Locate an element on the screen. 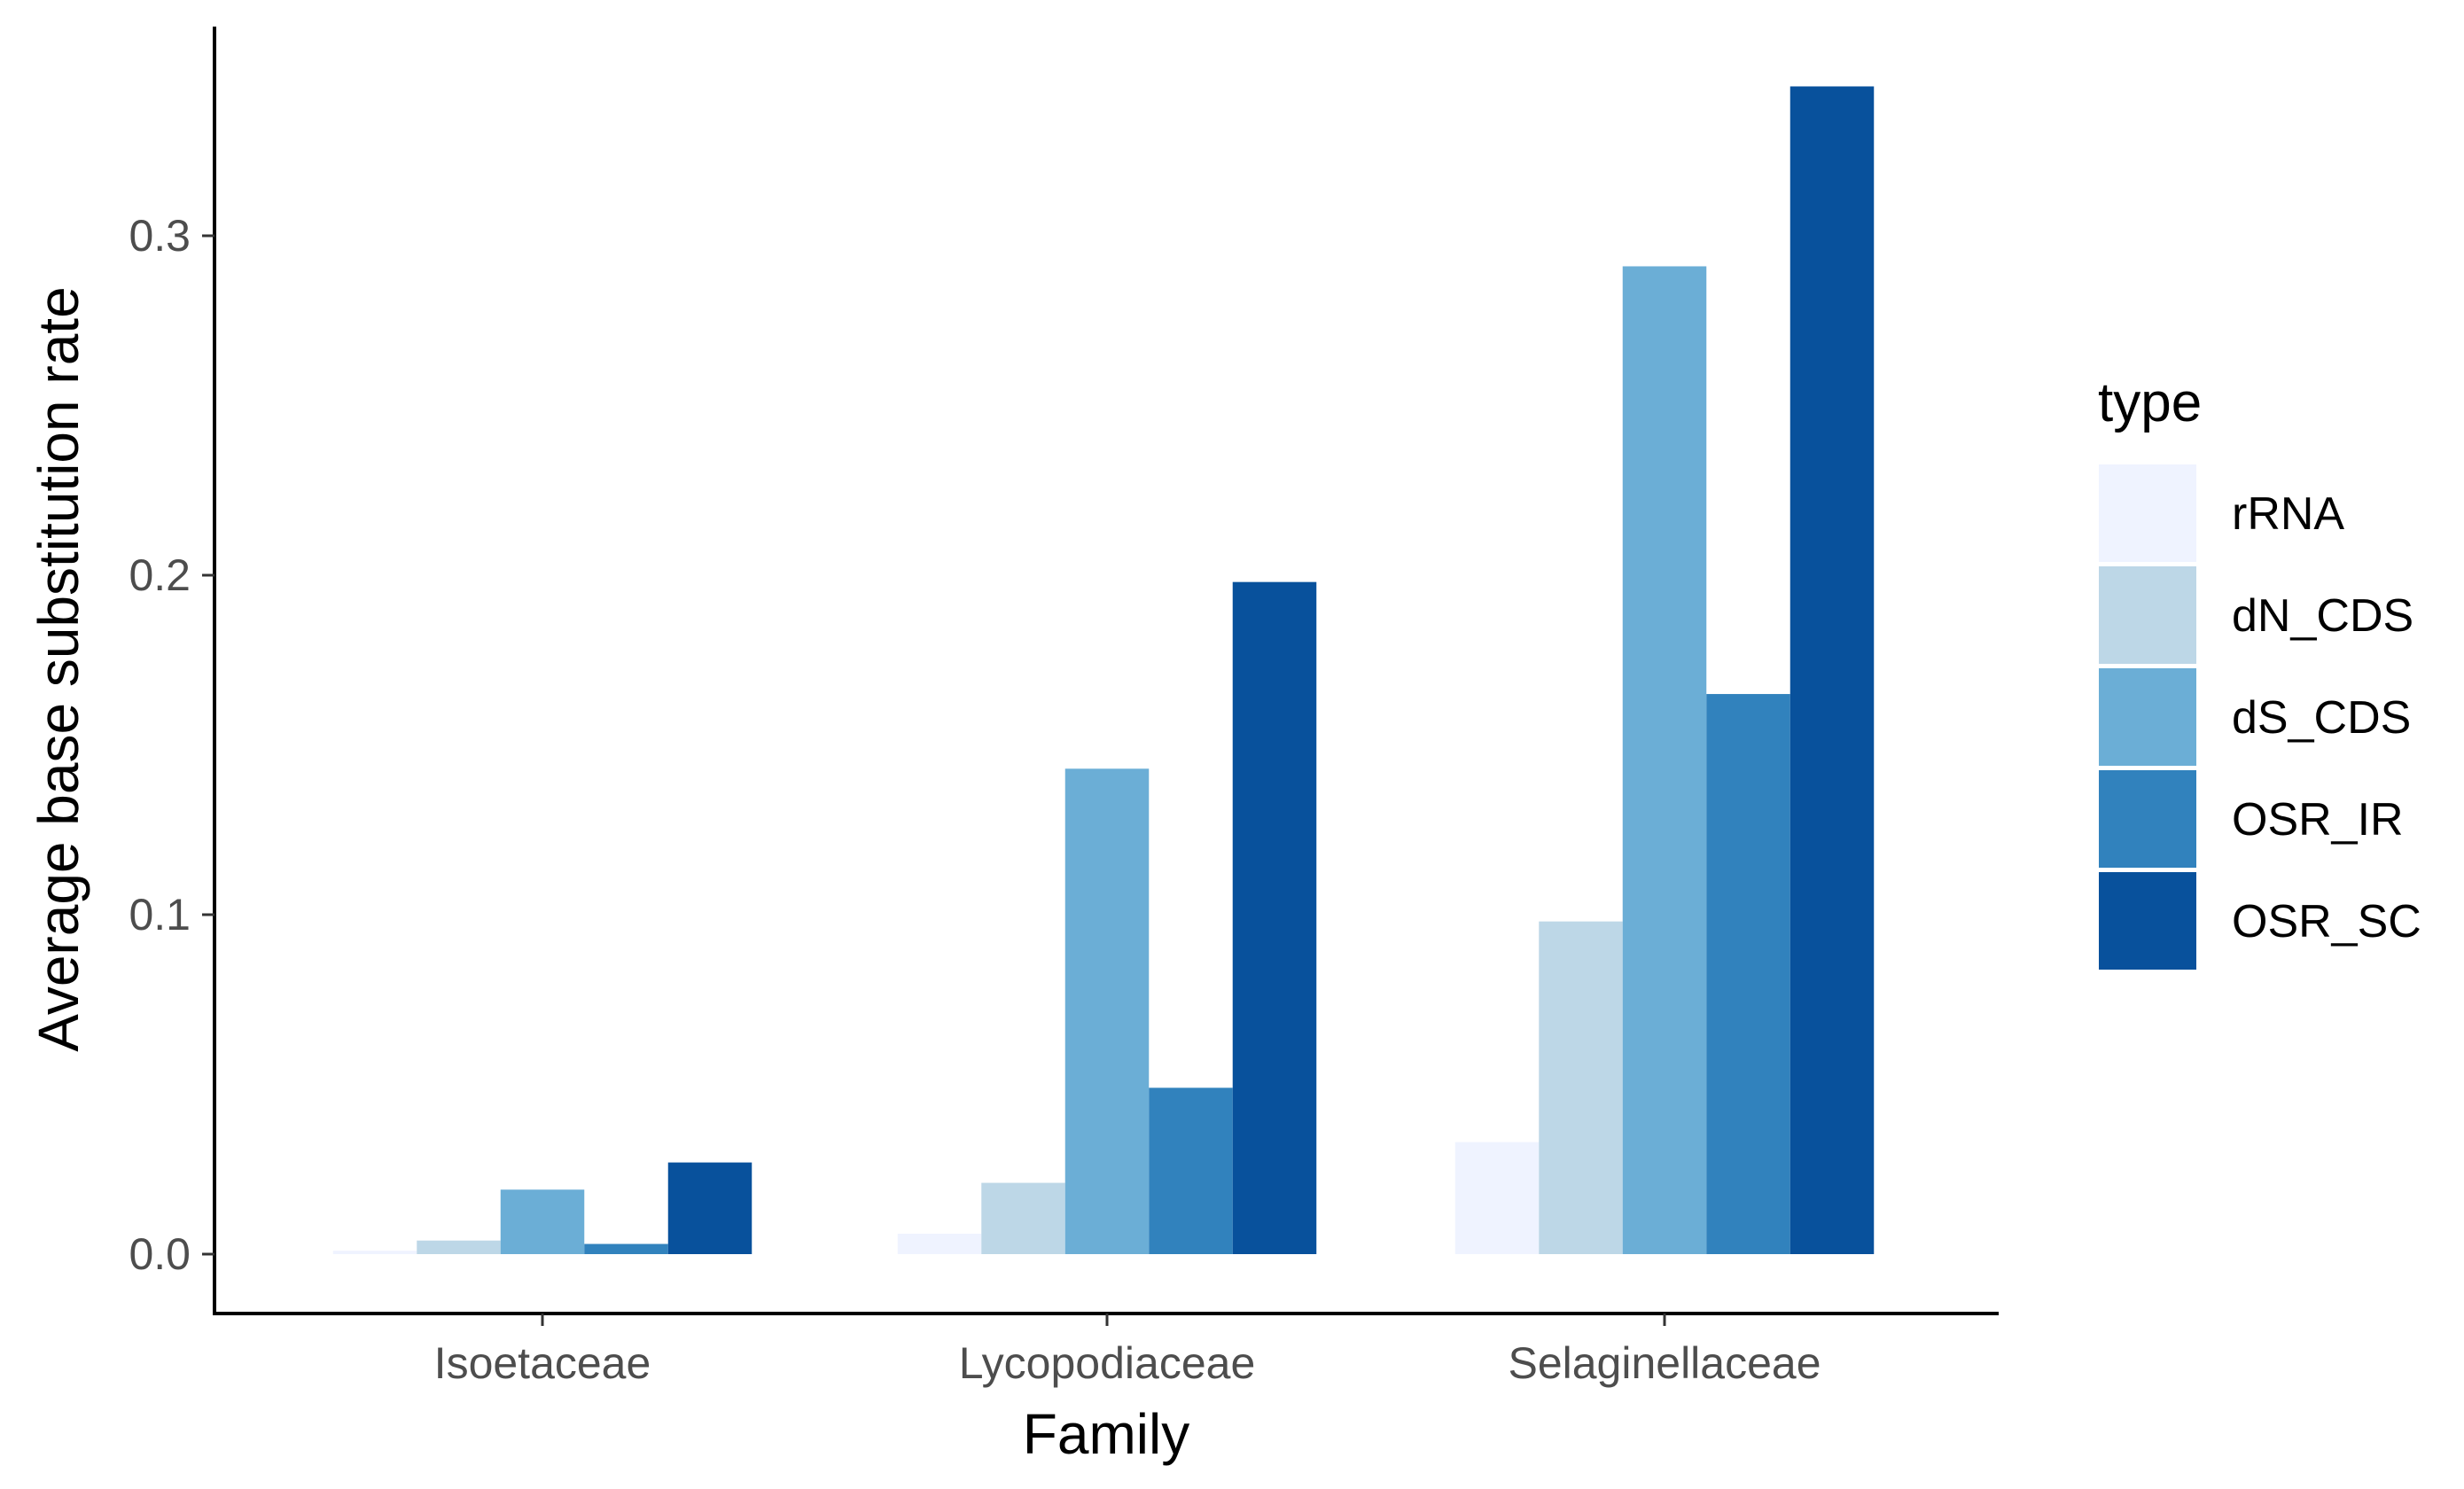 The image size is (2464, 1489). bar-OSR_IR-Selaginellaceae is located at coordinates (1748, 974).